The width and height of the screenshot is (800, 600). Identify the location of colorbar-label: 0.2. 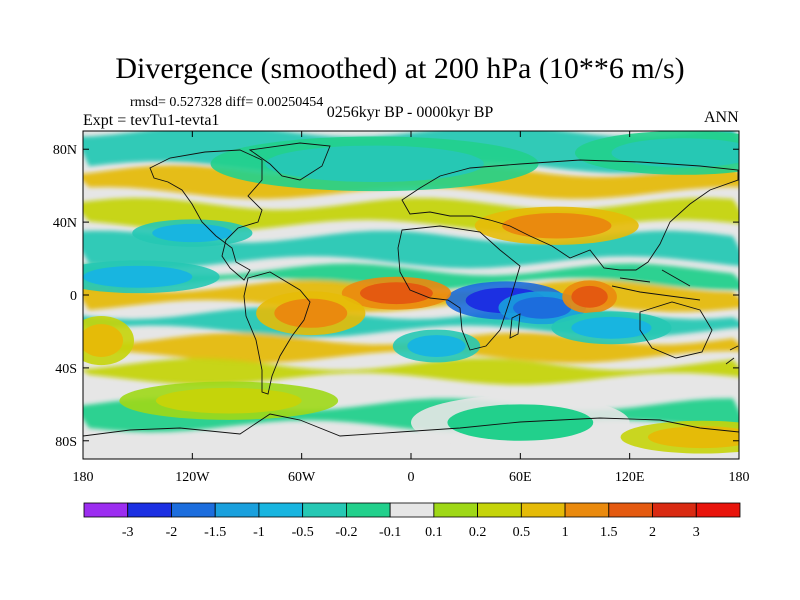
(478, 532).